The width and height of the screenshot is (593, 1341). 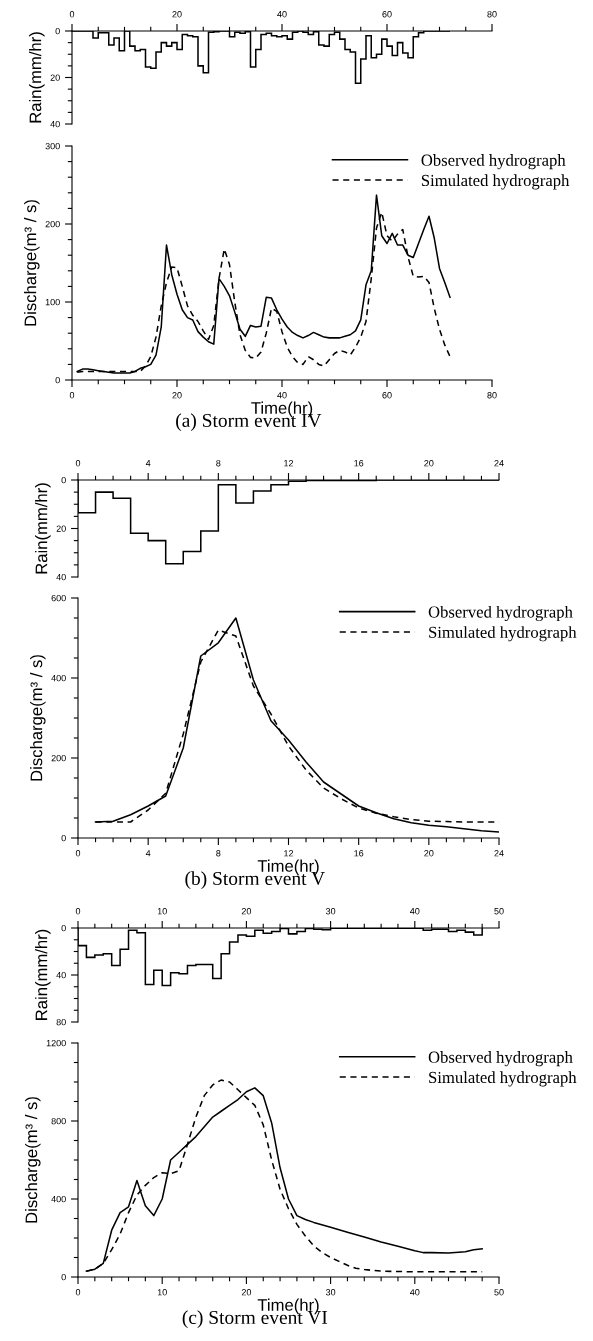 What do you see at coordinates (58, 598) in the screenshot?
I see `y-tick-label: 600` at bounding box center [58, 598].